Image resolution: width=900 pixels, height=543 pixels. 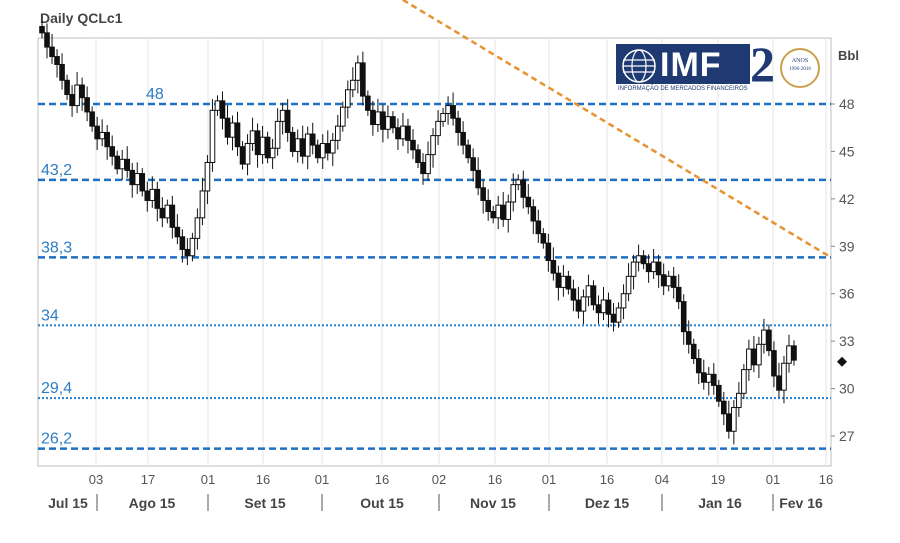 I want to click on y-axis-ticks: 27 30 33 36 39 42 45 48, so click(x=843, y=270).